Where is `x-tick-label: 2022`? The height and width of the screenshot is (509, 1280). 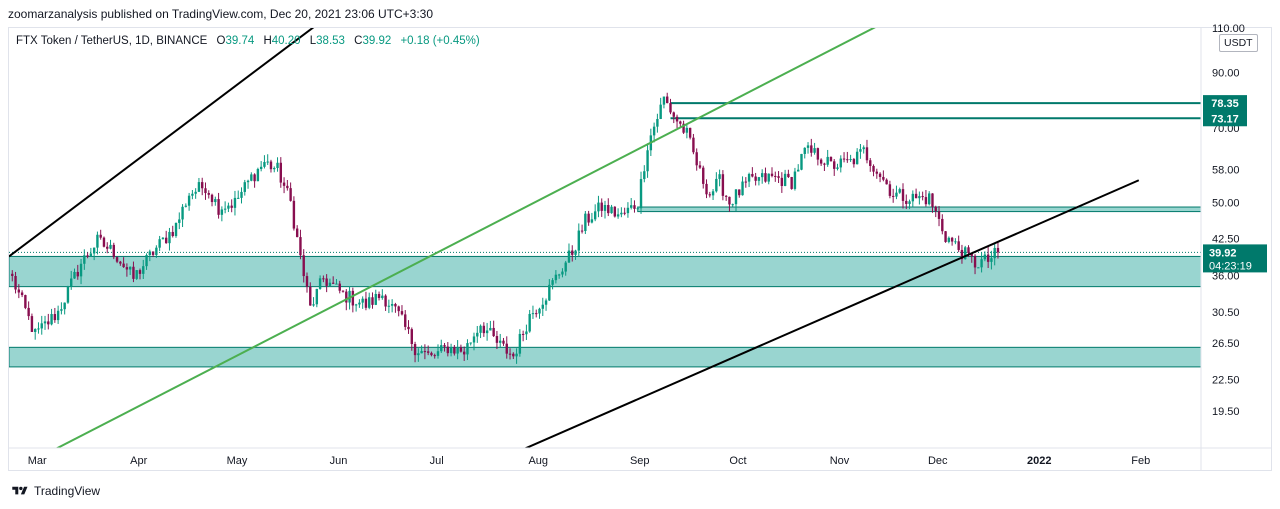
x-tick-label: 2022 is located at coordinates (1039, 461).